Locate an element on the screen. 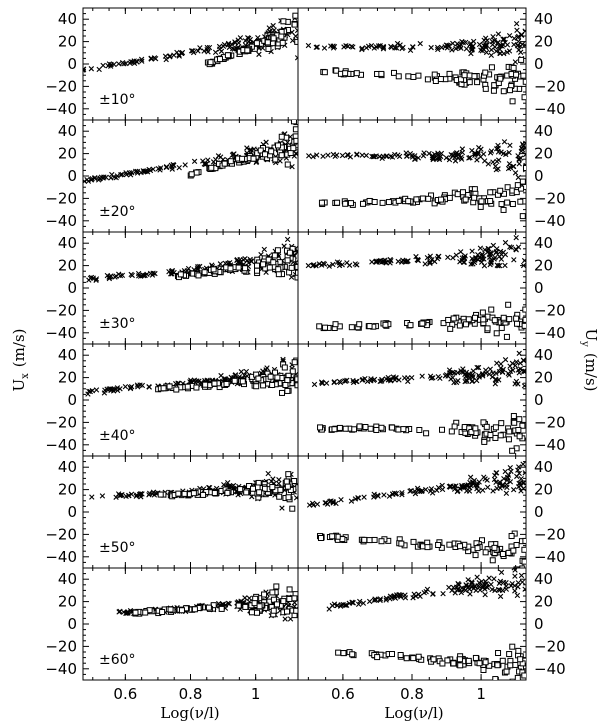 This screenshot has height=726, width=603. y-tick-label-right: −20 is located at coordinates (550, 646).